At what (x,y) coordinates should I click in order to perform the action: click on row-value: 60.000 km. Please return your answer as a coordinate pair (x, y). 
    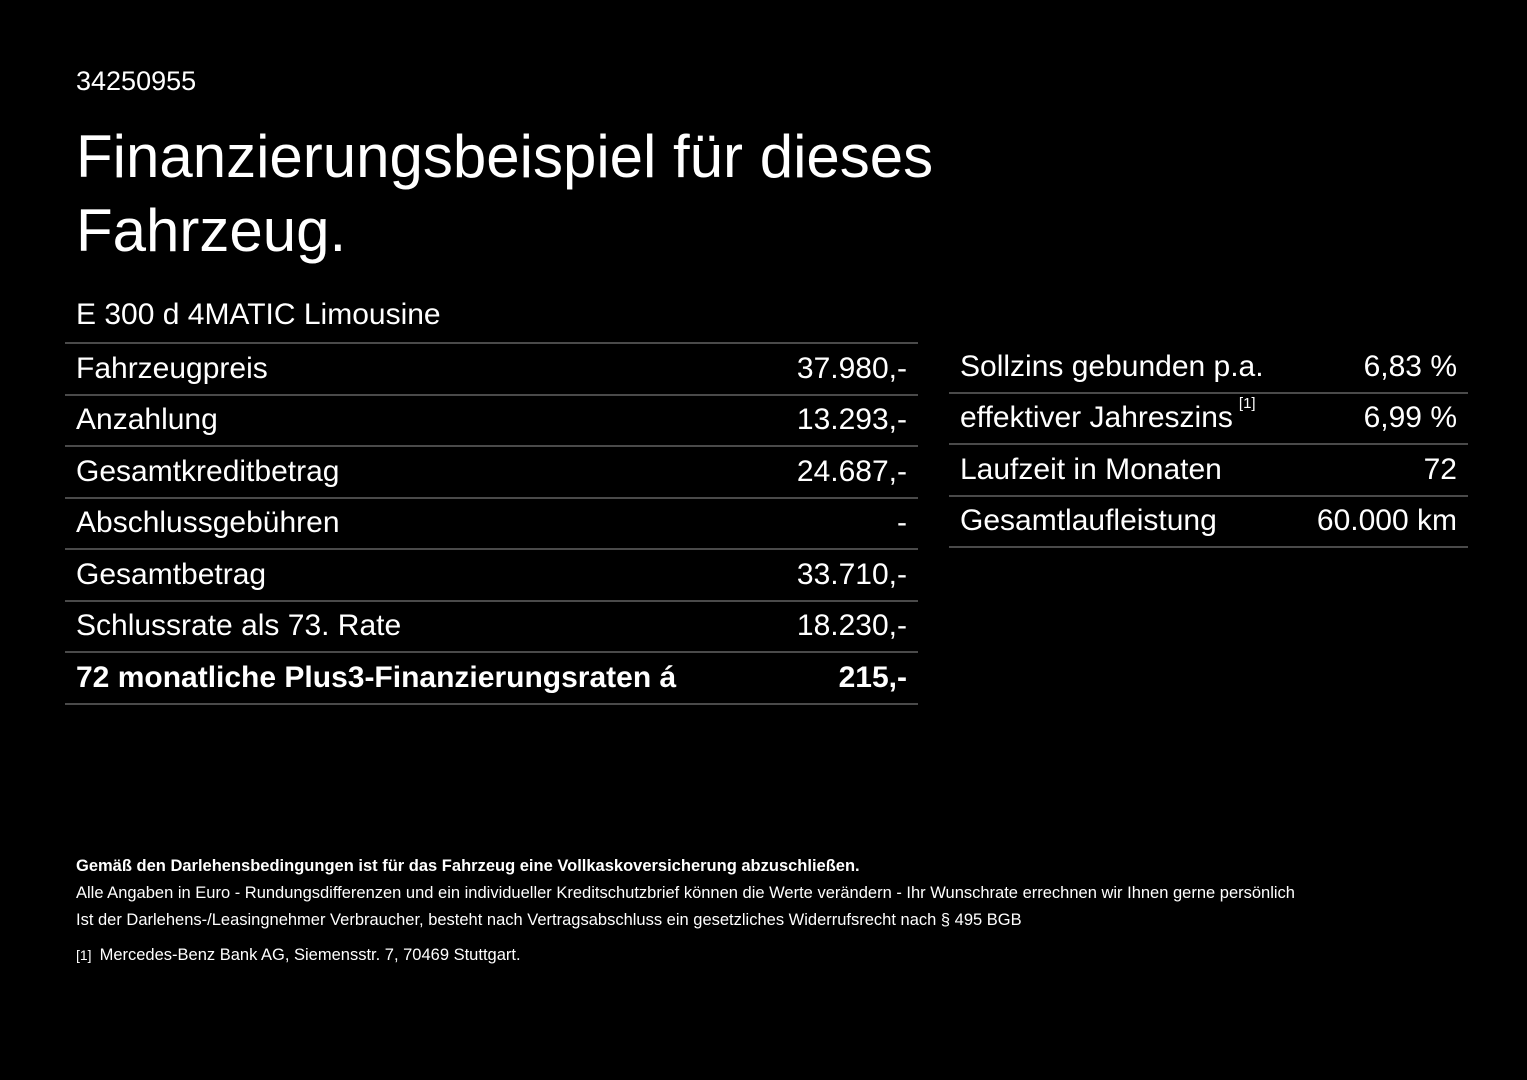
    Looking at the image, I should click on (1386, 521).